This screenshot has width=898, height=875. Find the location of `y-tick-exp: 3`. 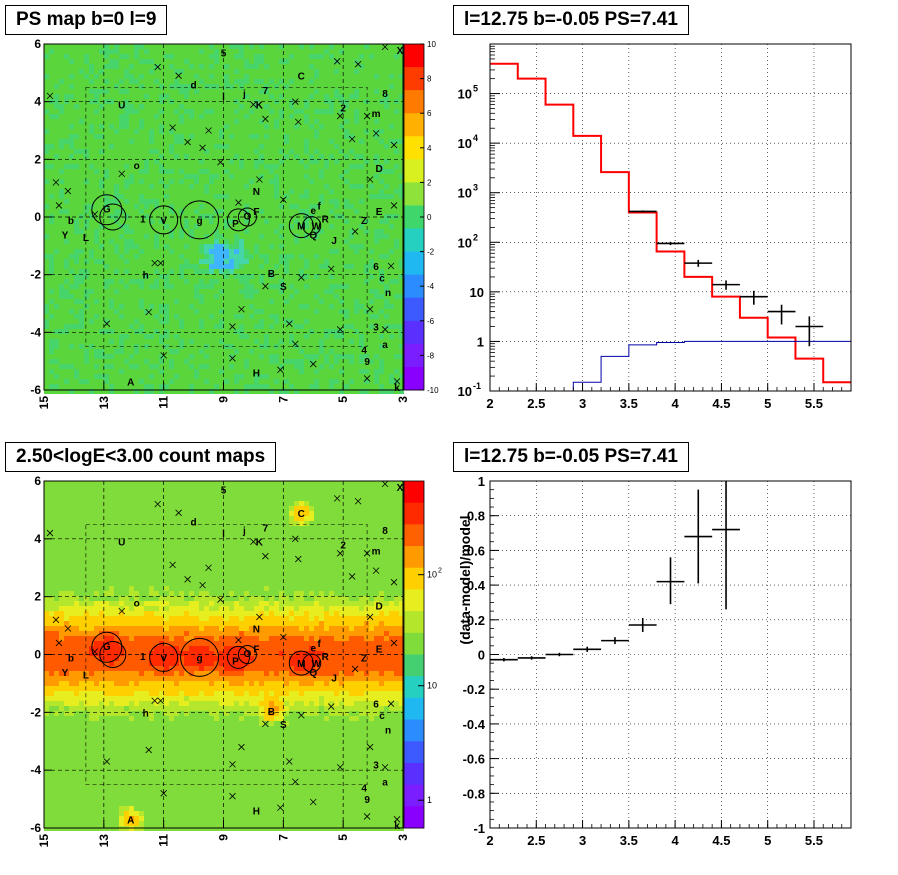

y-tick-exp: 3 is located at coordinates (475, 188).